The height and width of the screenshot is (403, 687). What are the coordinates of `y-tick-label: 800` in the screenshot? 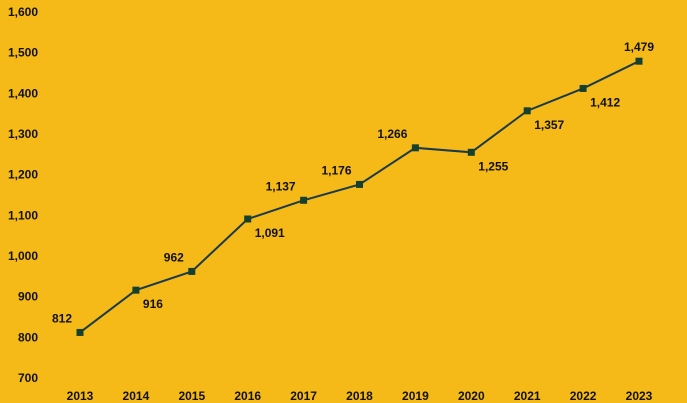 It's located at (28, 337).